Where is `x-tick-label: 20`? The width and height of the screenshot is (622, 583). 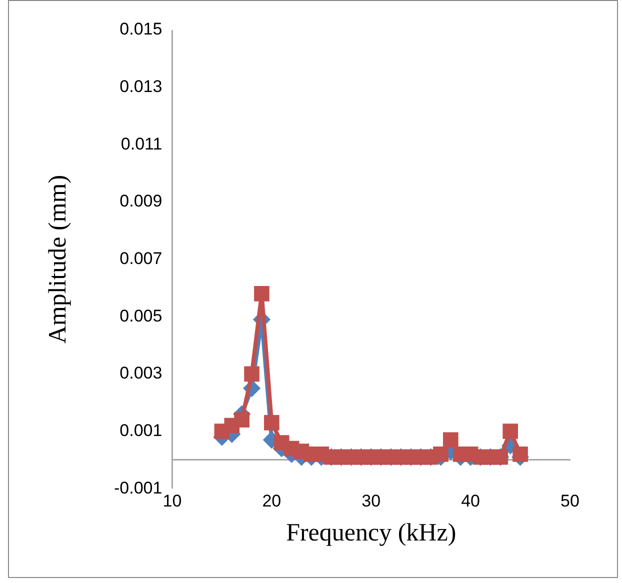 x-tick-label: 20 is located at coordinates (272, 500).